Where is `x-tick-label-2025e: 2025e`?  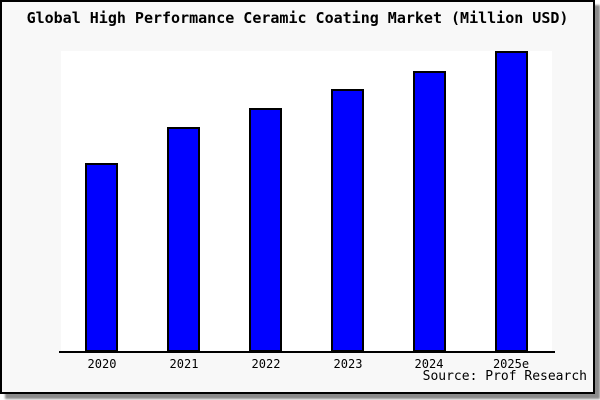 x-tick-label-2025e: 2025e is located at coordinates (511, 364).